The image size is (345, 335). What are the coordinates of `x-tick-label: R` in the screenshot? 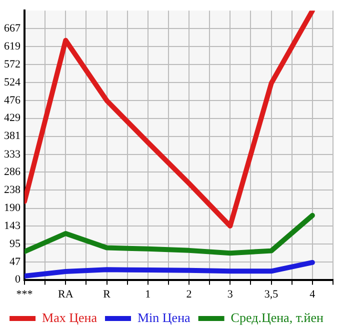 It's located at (107, 294).